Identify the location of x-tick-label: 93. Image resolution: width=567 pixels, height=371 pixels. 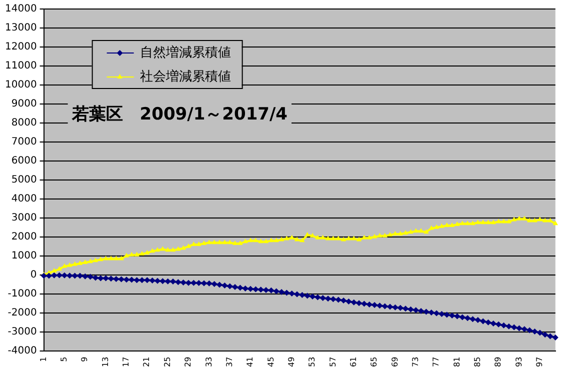
(519, 362).